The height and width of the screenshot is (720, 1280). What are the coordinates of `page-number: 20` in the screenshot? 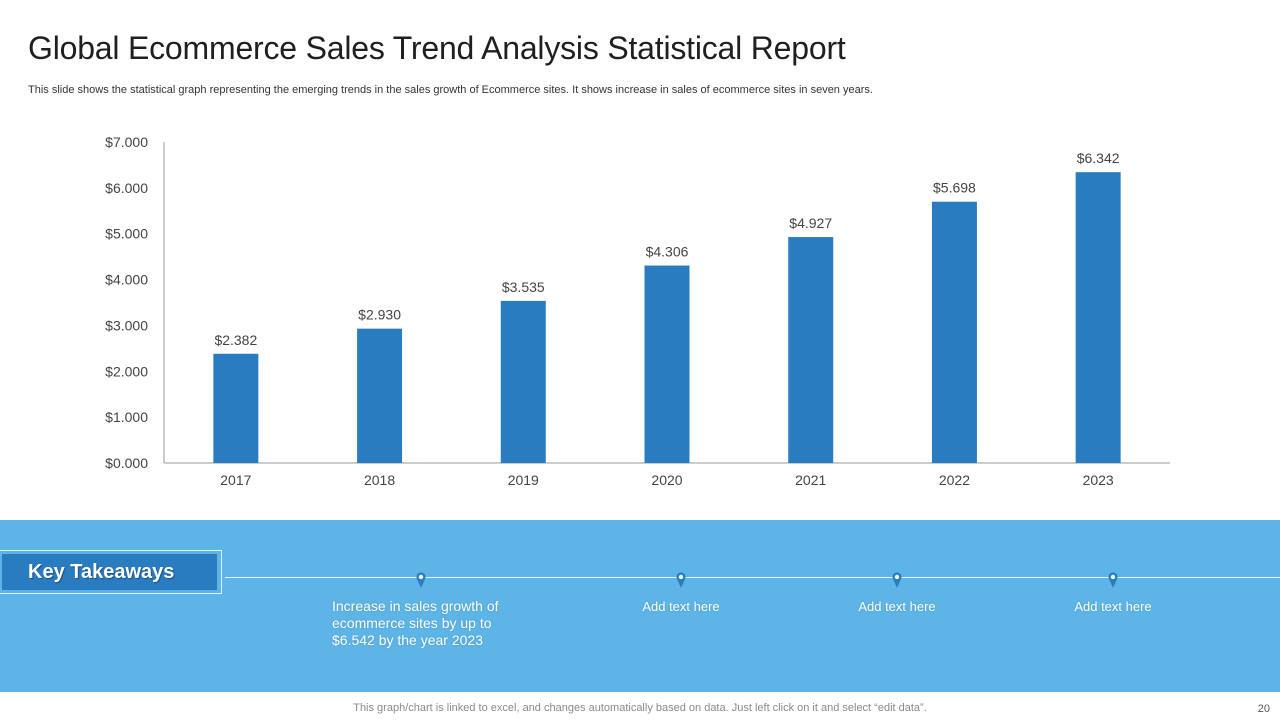 It's located at (1263, 709).